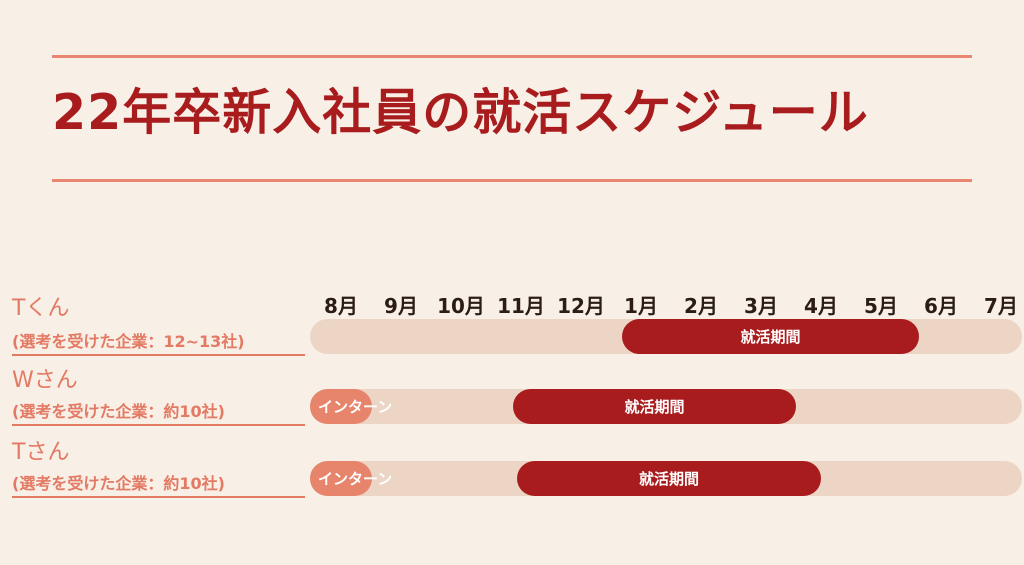 This screenshot has height=565, width=1024. Describe the element at coordinates (761, 306) in the screenshot. I see `month-label: 3月` at that location.